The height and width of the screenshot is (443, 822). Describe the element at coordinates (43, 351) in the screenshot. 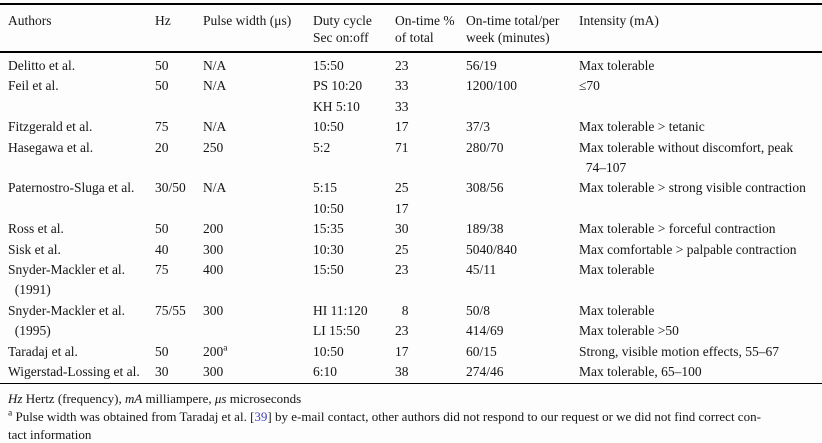

I see `cell-authors: Taradaj et al.` at that location.